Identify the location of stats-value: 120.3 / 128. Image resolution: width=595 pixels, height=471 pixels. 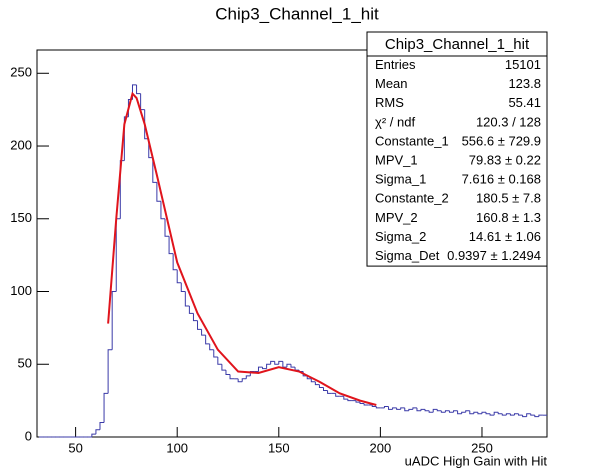
(508, 121).